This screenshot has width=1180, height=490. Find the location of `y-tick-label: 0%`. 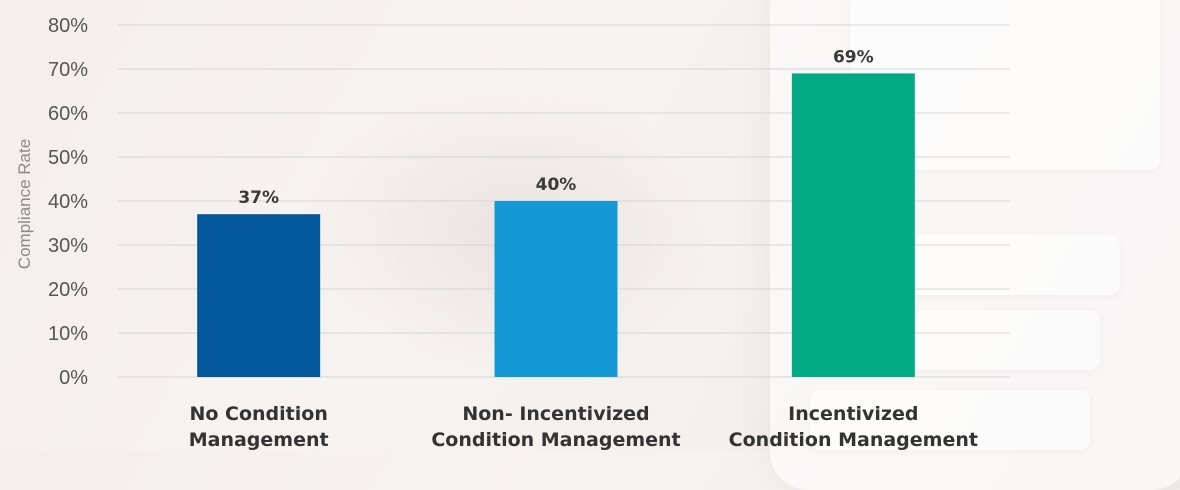

y-tick-label: 0% is located at coordinates (73, 378).